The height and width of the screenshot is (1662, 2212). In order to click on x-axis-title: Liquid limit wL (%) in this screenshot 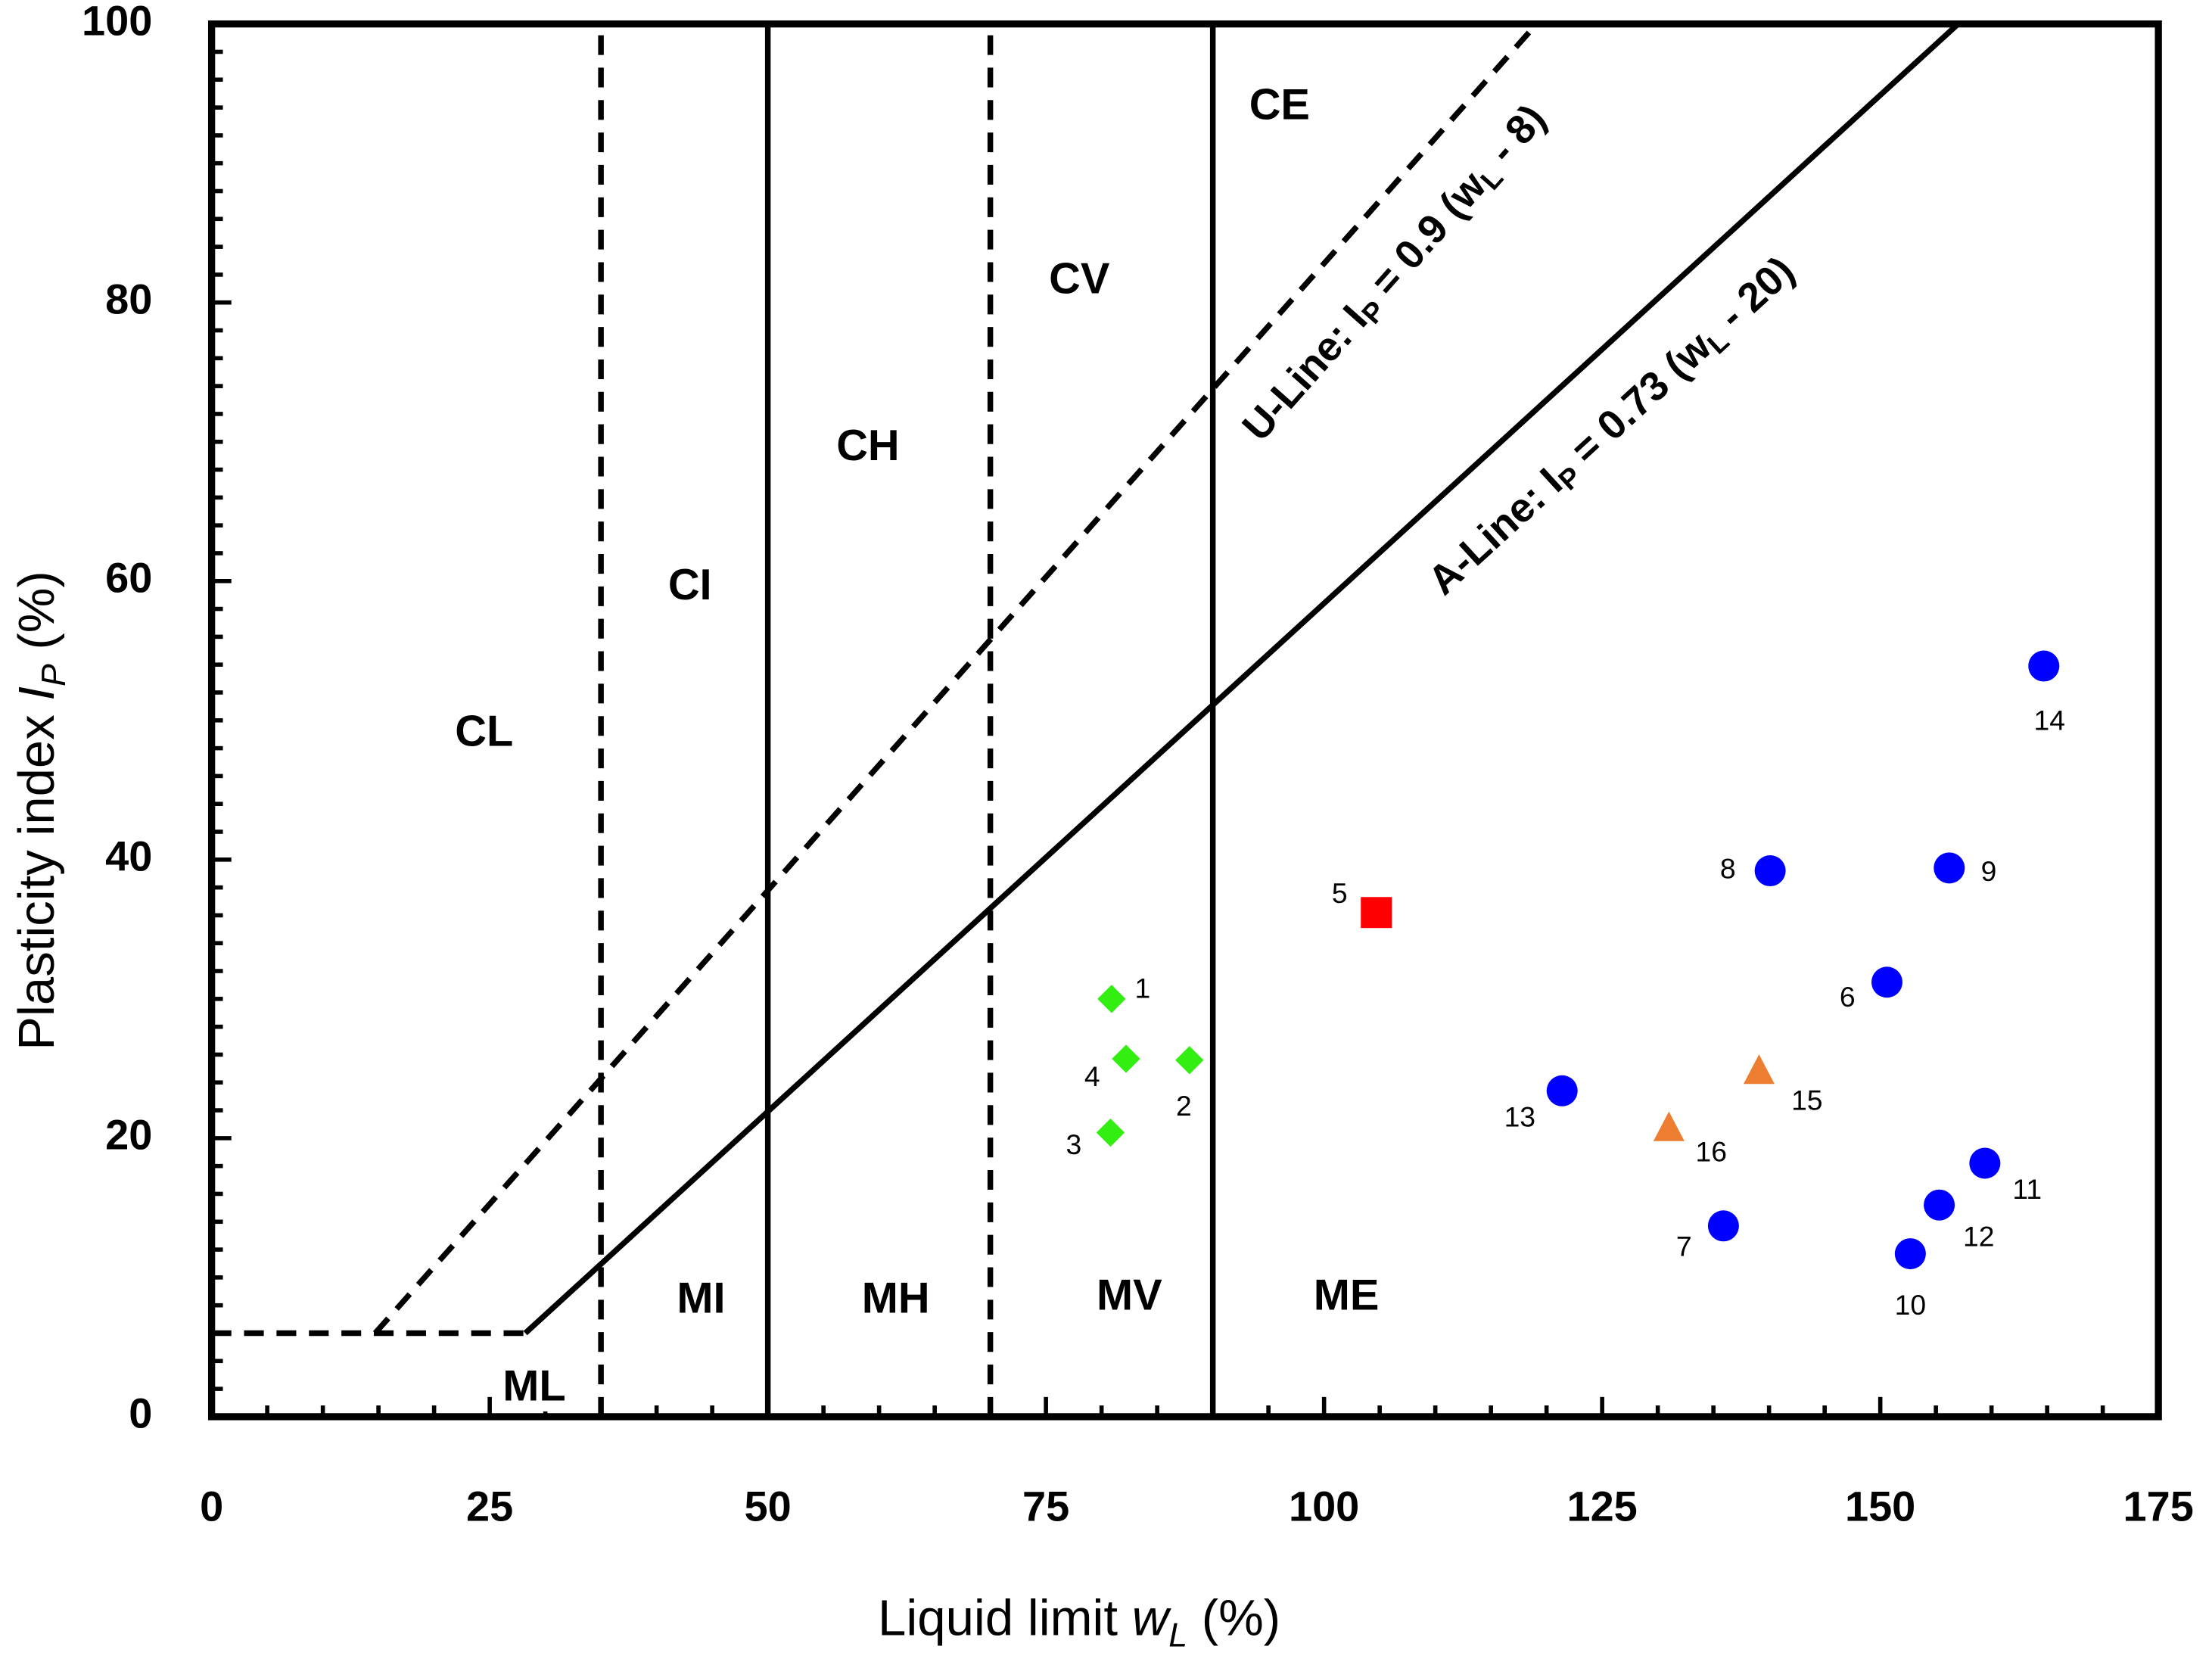, I will do `click(1079, 1622)`.